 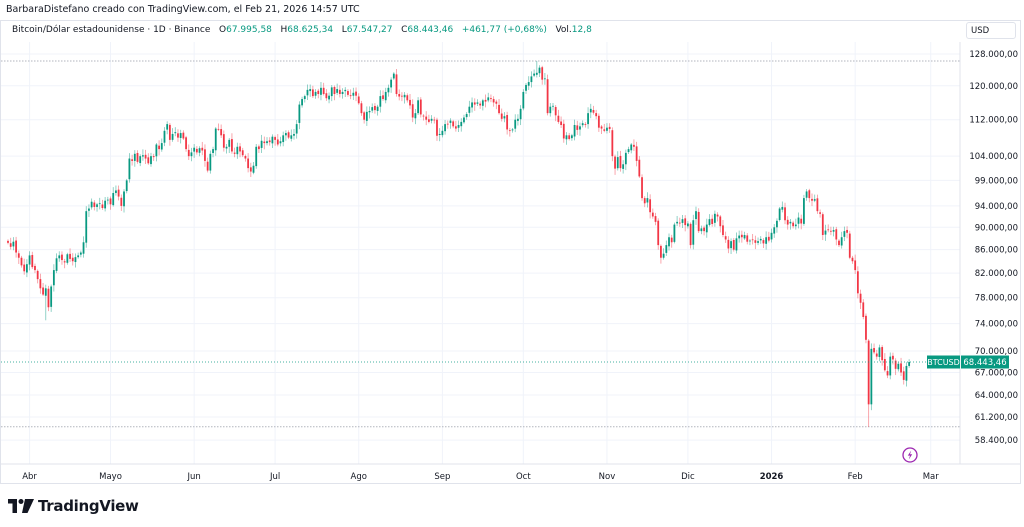 I want to click on close-value: 68.443,46, so click(x=430, y=30).